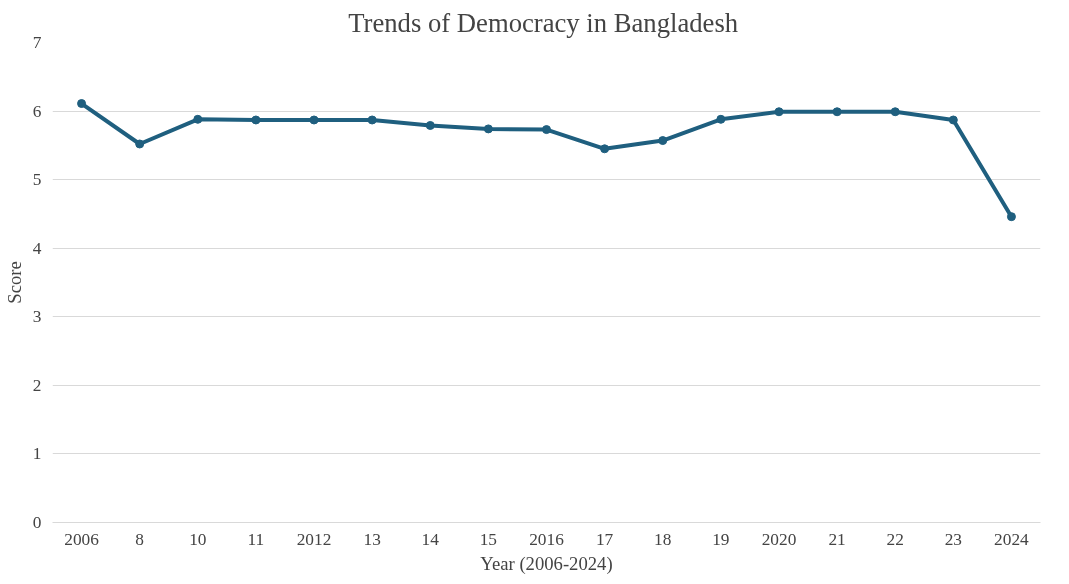  Describe the element at coordinates (37, 180) in the screenshot. I see `y-tick-label: 5` at that location.